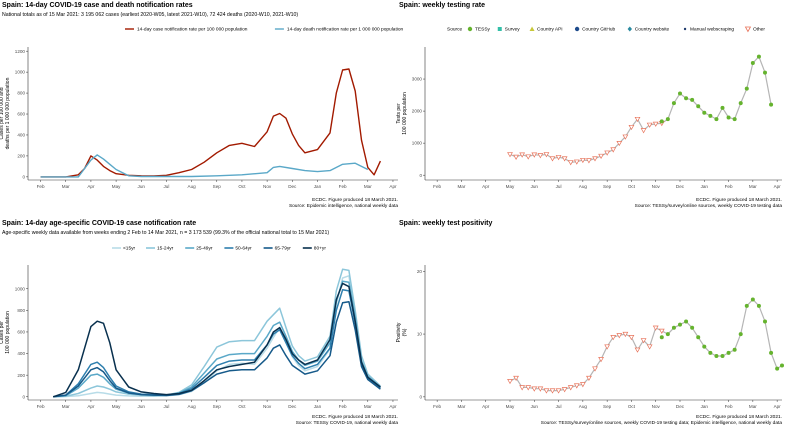  What do you see at coordinates (420, 271) in the screenshot?
I see `y-tick-label: 20` at bounding box center [420, 271].